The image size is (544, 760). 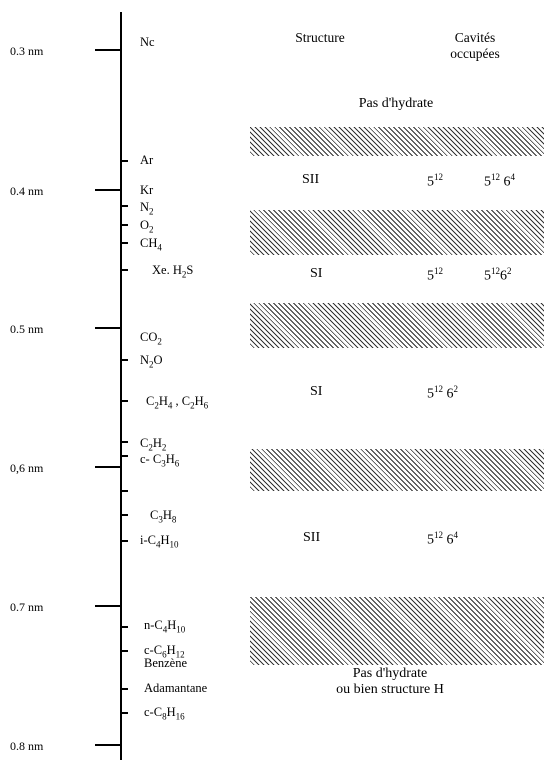 I want to click on molecule-ch4: CH4, so click(x=151, y=244).